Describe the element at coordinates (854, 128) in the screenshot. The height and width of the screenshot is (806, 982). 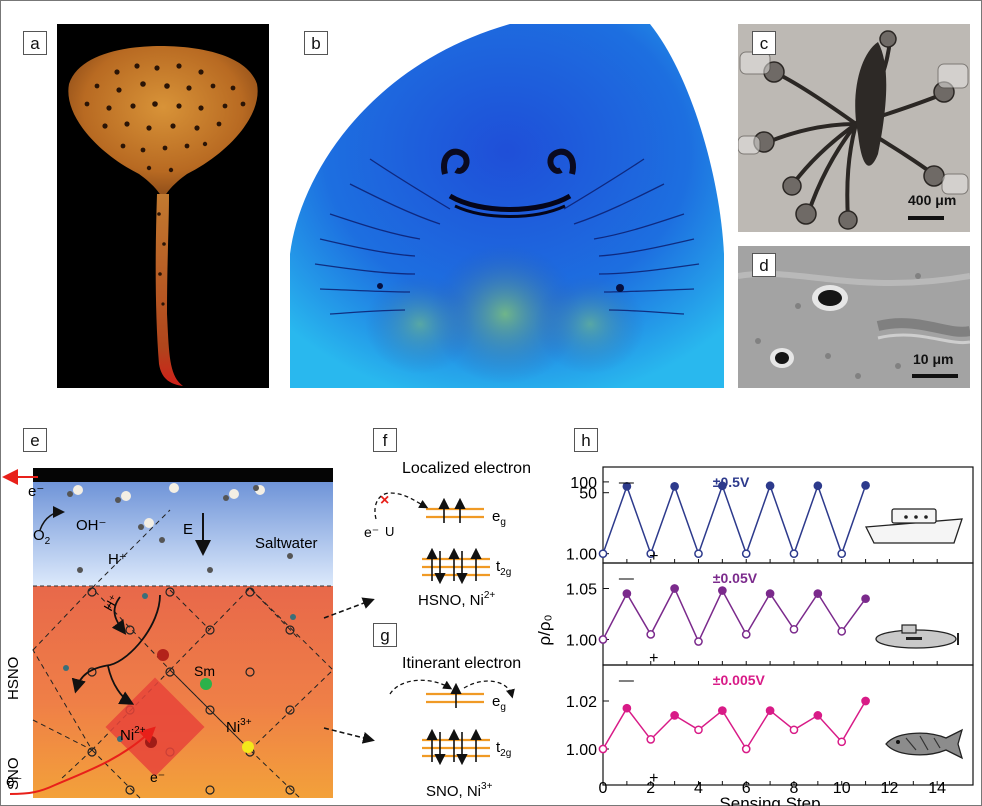
I see `ampullae-micrograph: 400 μm` at that location.